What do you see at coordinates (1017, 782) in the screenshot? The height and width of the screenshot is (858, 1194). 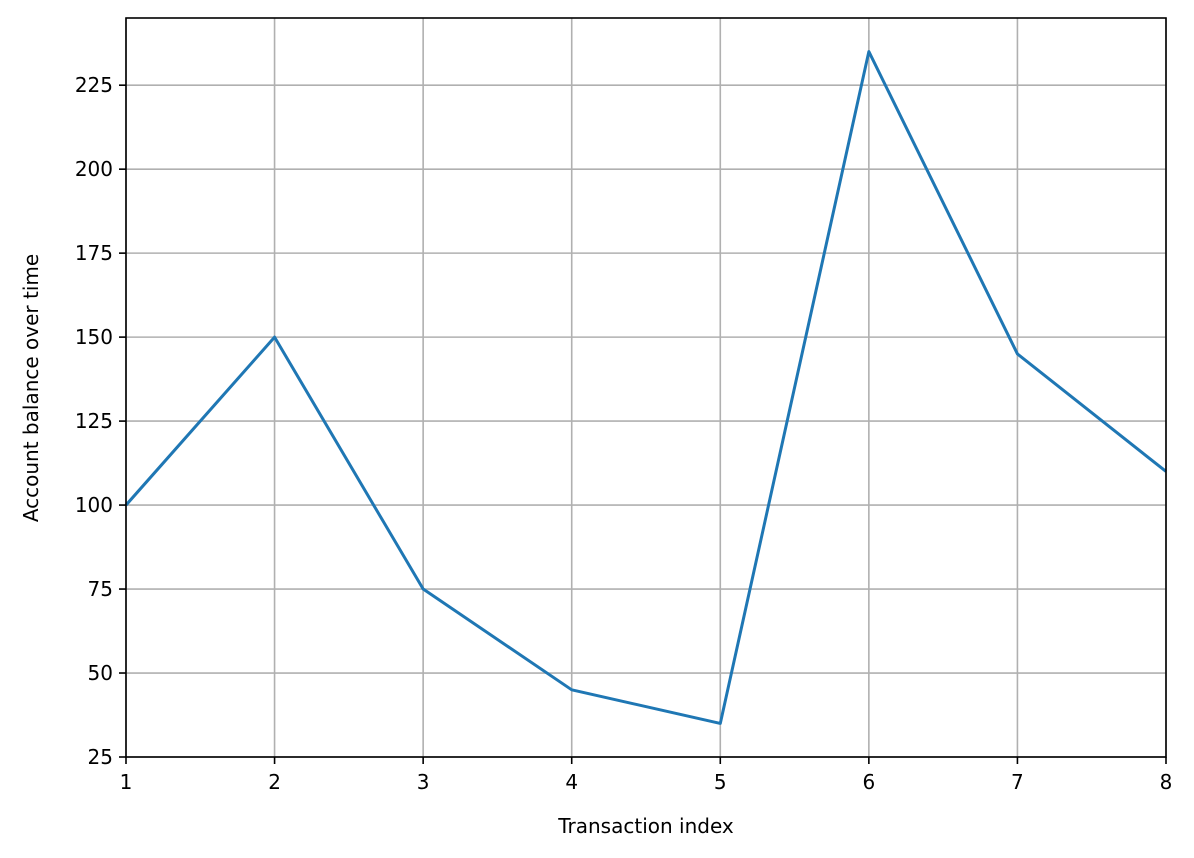 I see `x-tick-label: 7` at bounding box center [1017, 782].